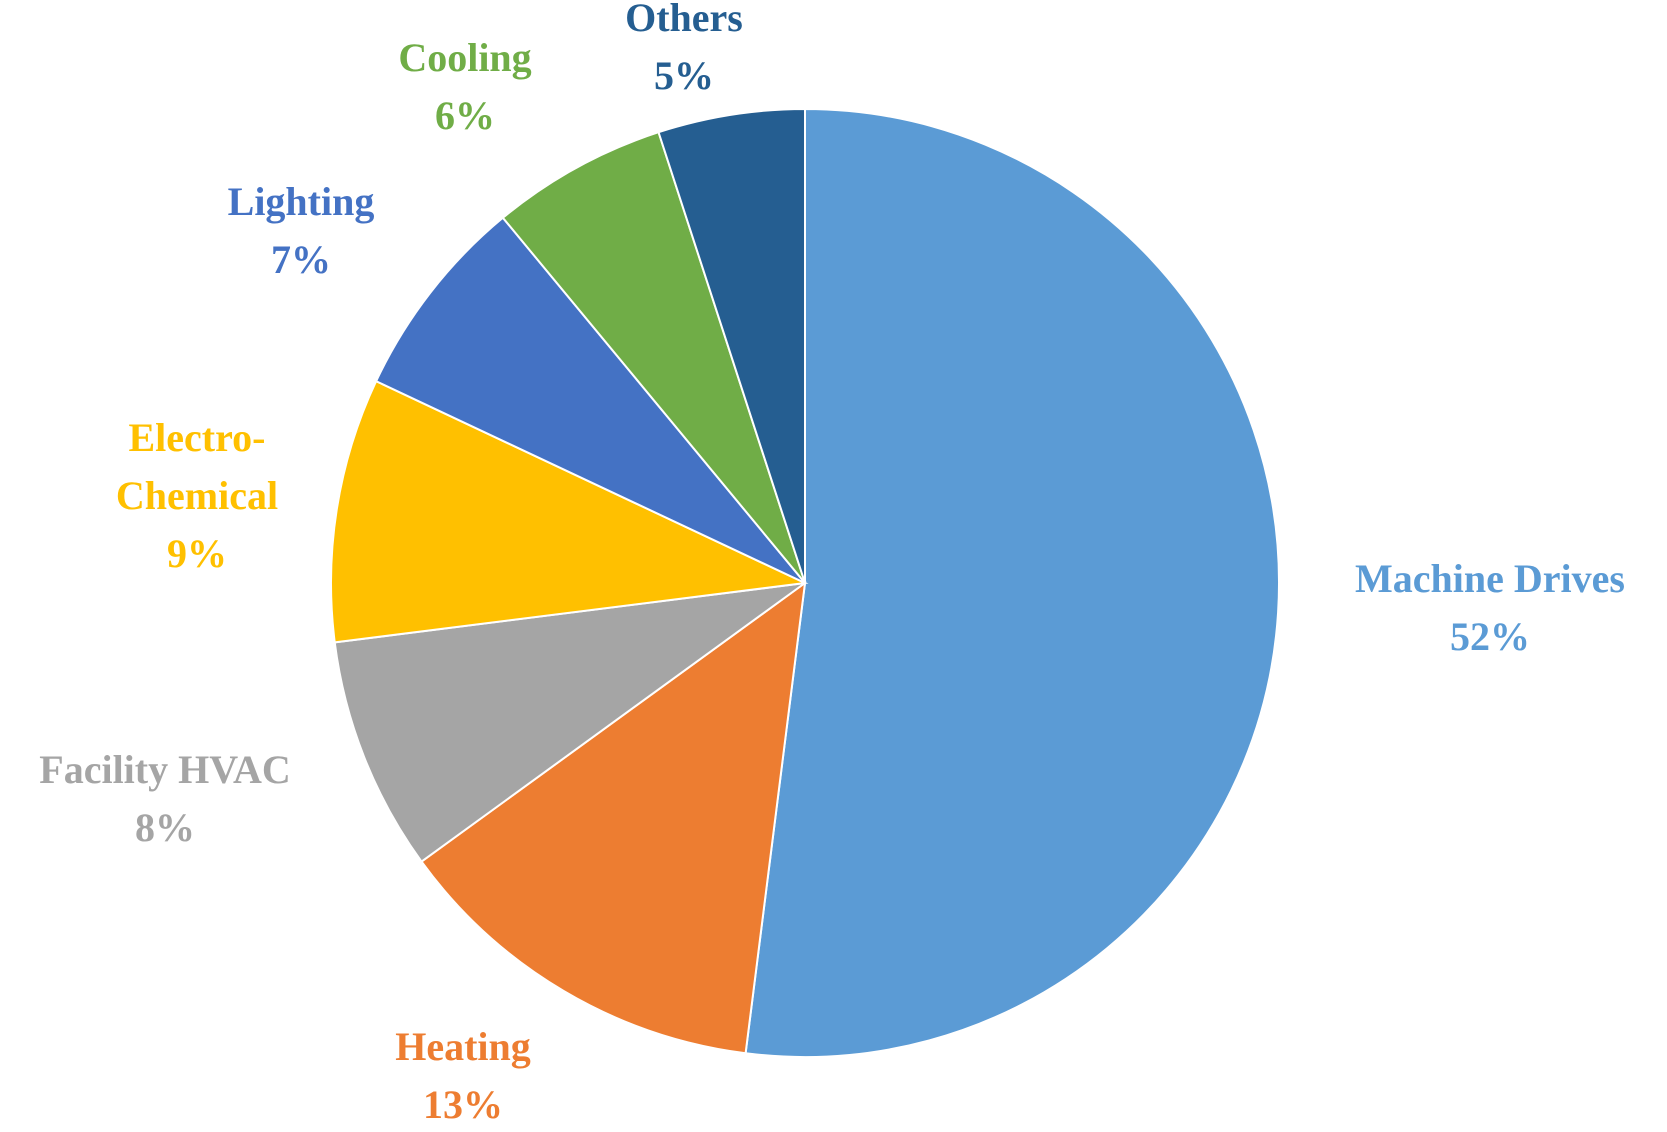  What do you see at coordinates (165, 827) in the screenshot?
I see `value-label: 8%` at bounding box center [165, 827].